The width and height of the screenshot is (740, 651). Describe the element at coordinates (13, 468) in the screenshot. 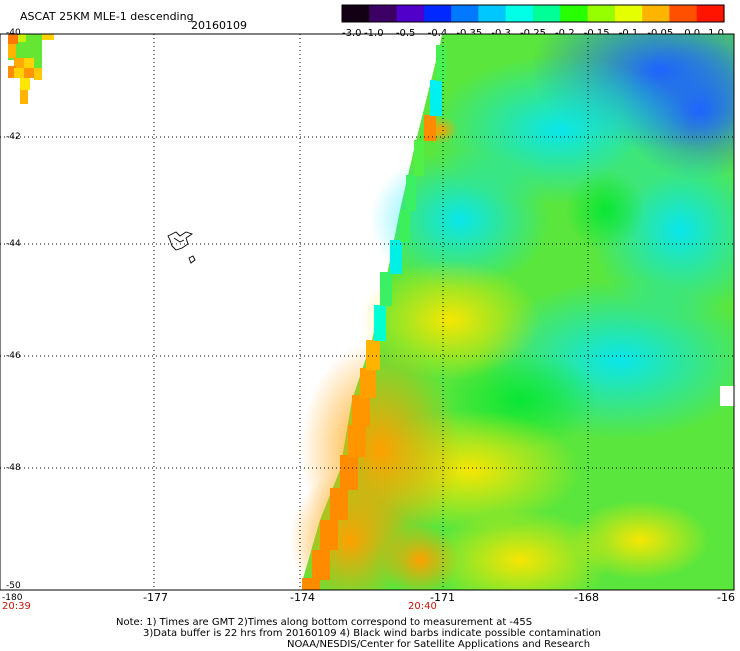

I see `lat-label: -48` at that location.